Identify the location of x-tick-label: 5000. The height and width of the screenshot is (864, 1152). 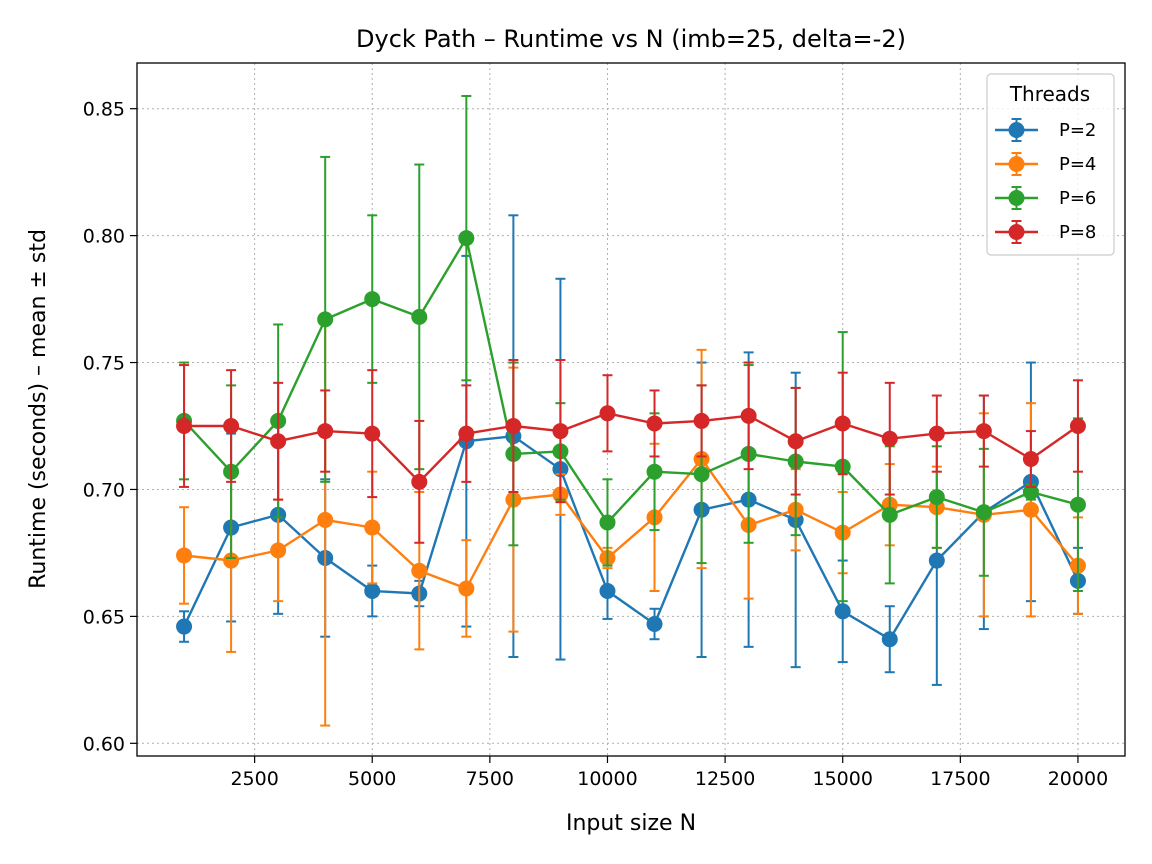
(372, 779).